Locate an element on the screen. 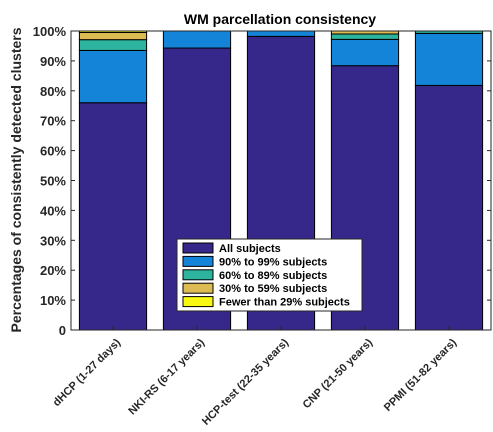 The width and height of the screenshot is (493, 432). y-tick-label: 30% is located at coordinates (53, 240).